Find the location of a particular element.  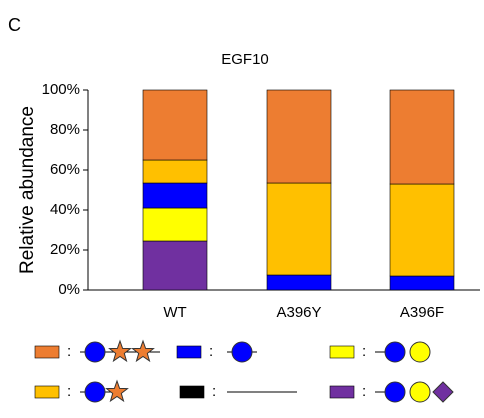

x-tick-label: A396F is located at coordinates (422, 312).